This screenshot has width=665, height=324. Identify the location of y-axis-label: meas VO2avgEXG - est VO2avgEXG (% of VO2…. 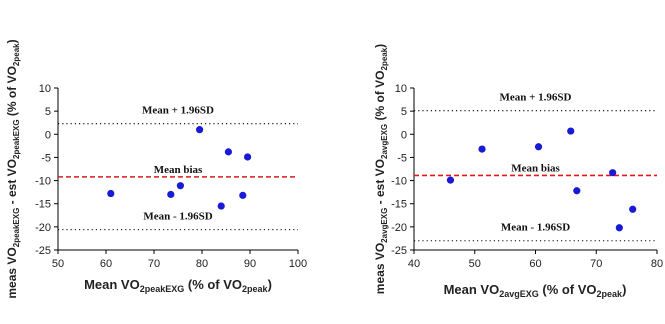
(381, 169).